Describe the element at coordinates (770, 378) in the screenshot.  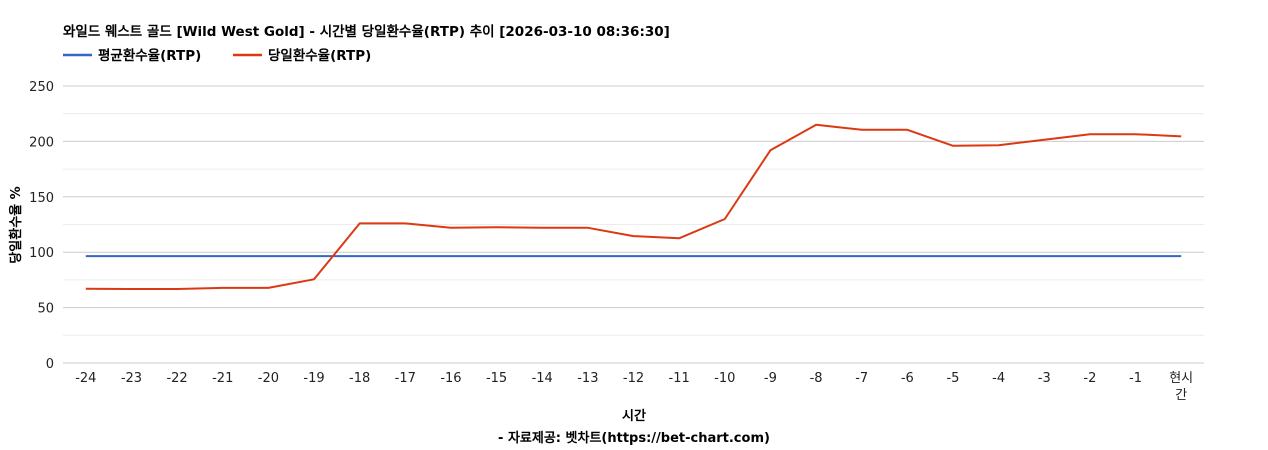
I see `x-tick-label: -9` at that location.